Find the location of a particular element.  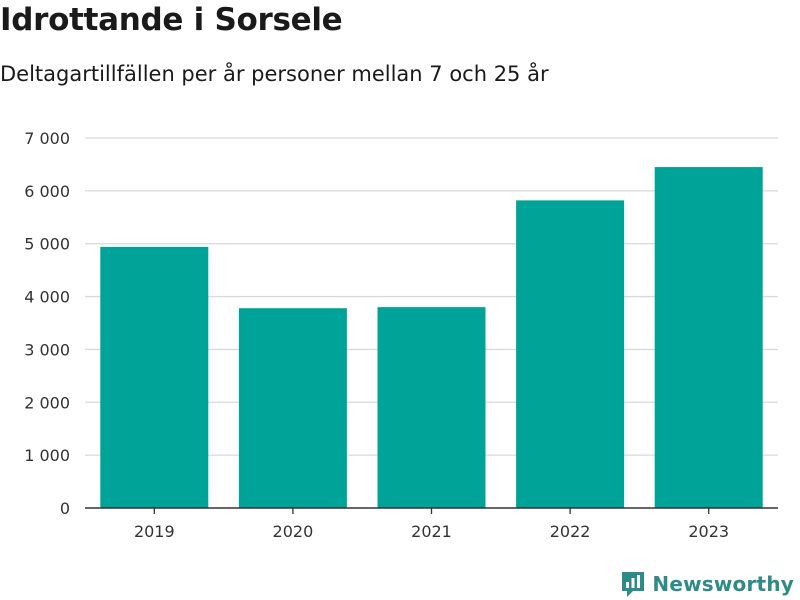

y-tick-label: 4 000 is located at coordinates (47, 297).